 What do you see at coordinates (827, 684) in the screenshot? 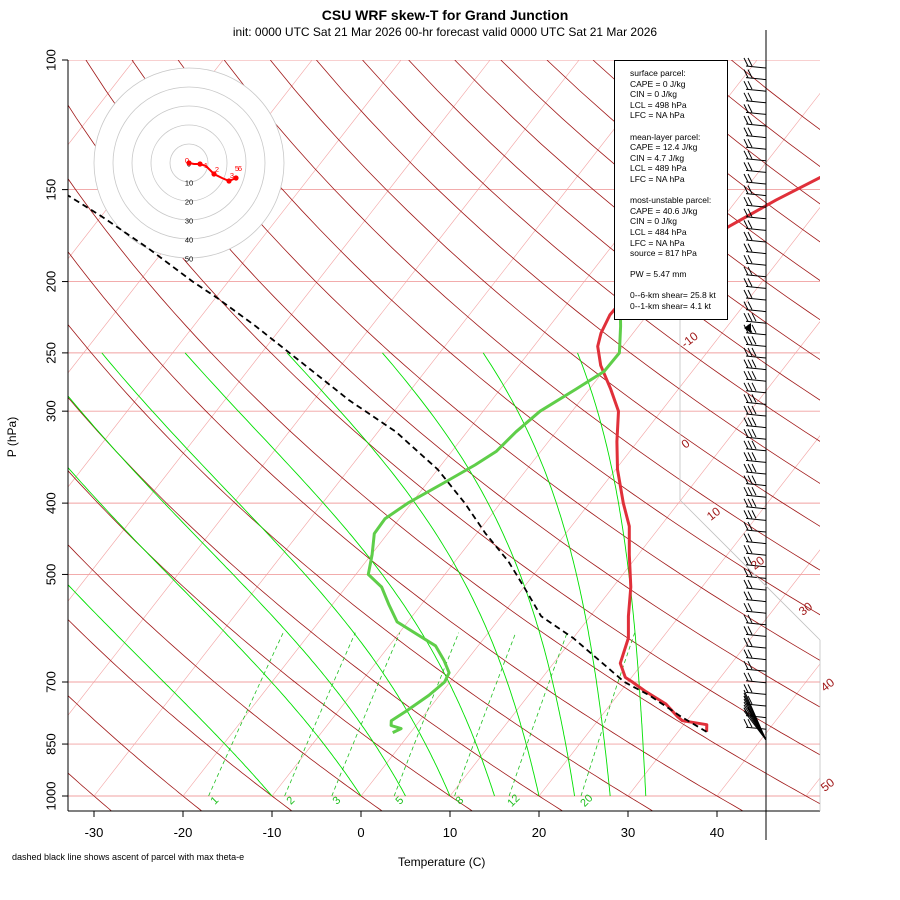
I see `dry-adiabat-label: 40` at bounding box center [827, 684].